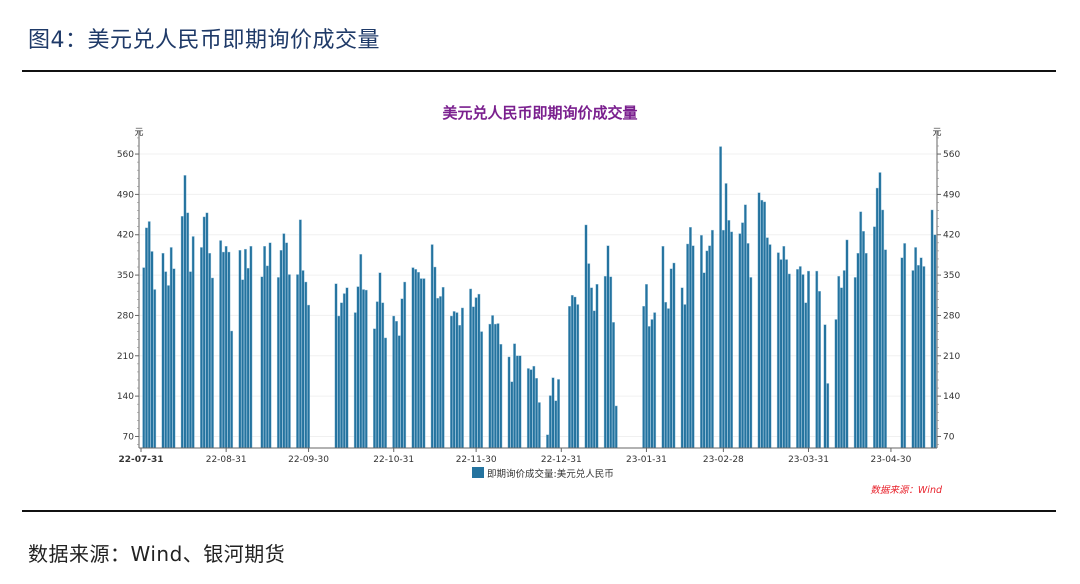  I want to click on left-y-tick-label: 70, so click(129, 437).